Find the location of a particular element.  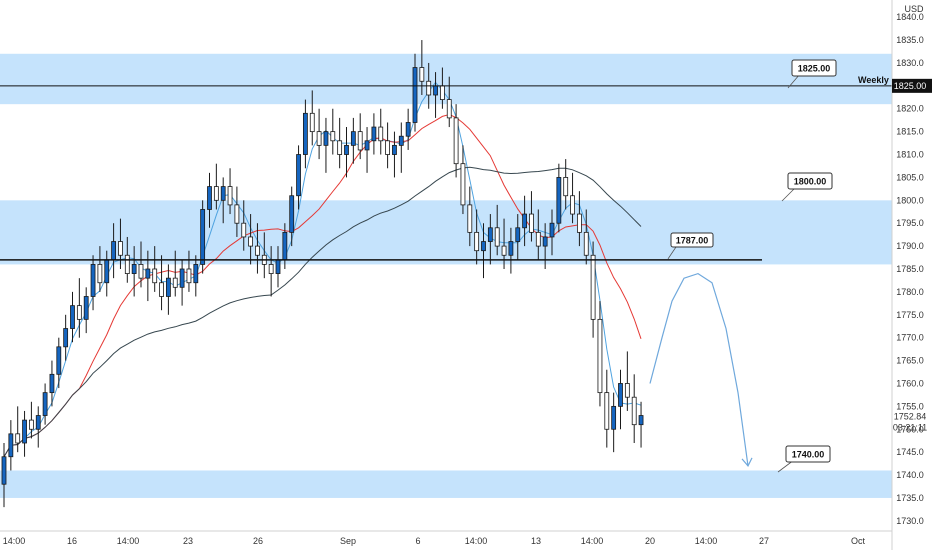

price-tick-label: 1740.0 is located at coordinates (910, 475).